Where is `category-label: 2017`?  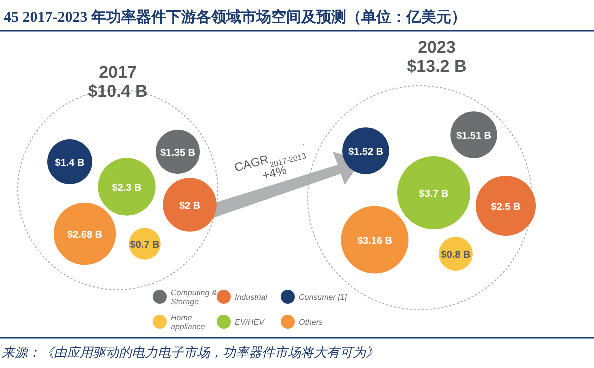 category-label: 2017 is located at coordinates (118, 72).